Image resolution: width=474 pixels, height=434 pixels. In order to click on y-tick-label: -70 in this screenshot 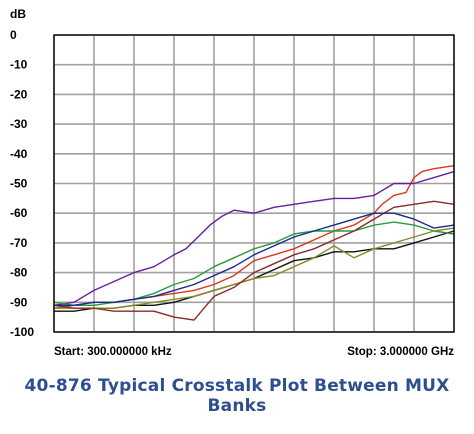, I will do `click(19, 243)`.